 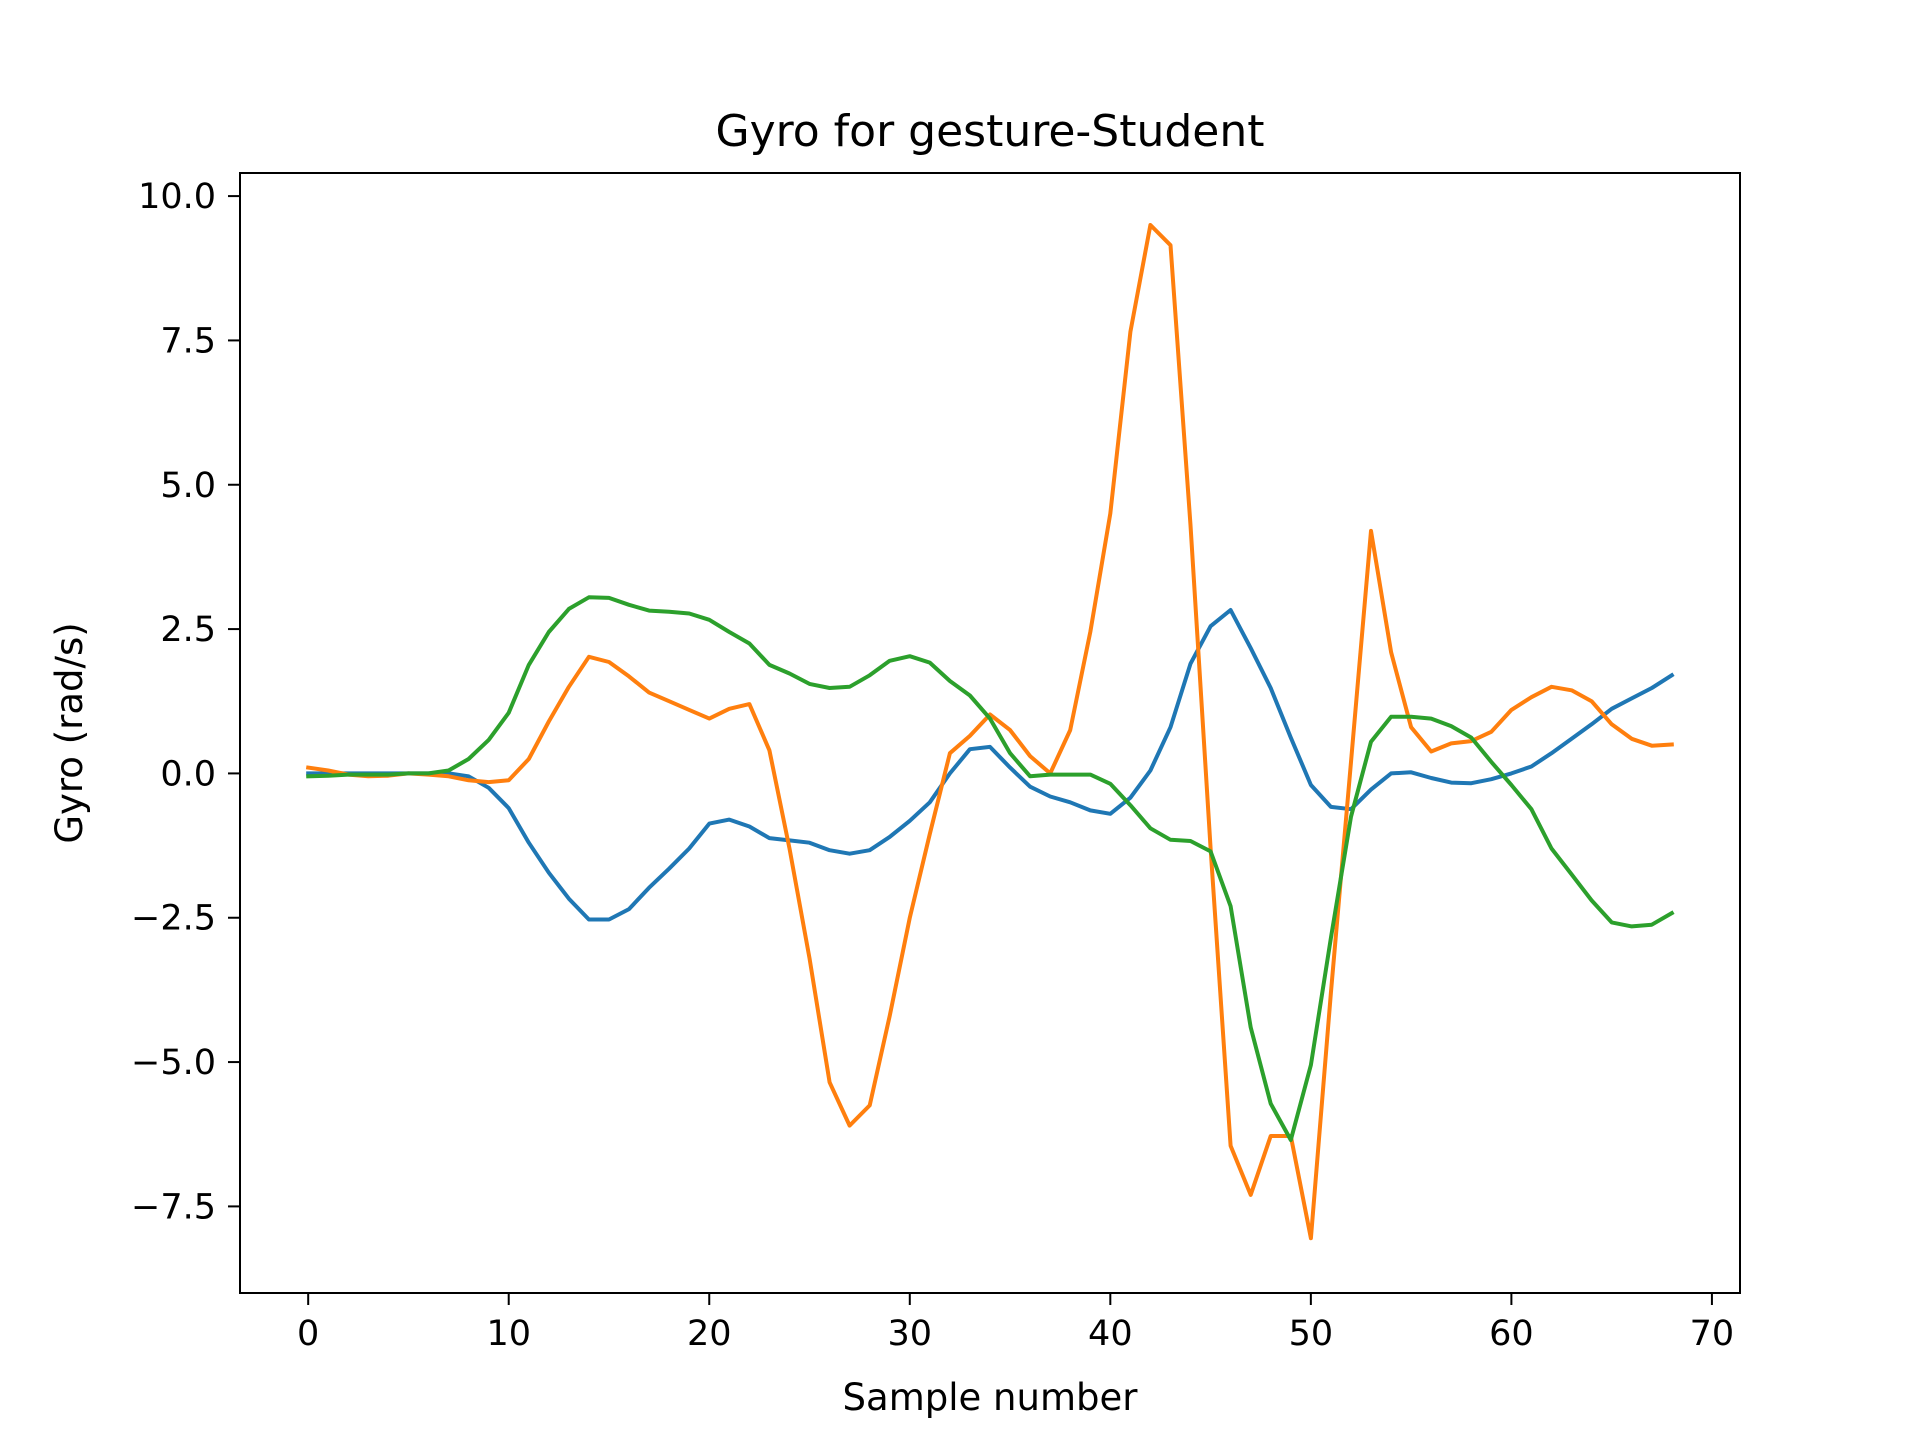 I want to click on x-axis-ticks: 0 10 20 30 40 50 60 70, so click(x=1015, y=1323).